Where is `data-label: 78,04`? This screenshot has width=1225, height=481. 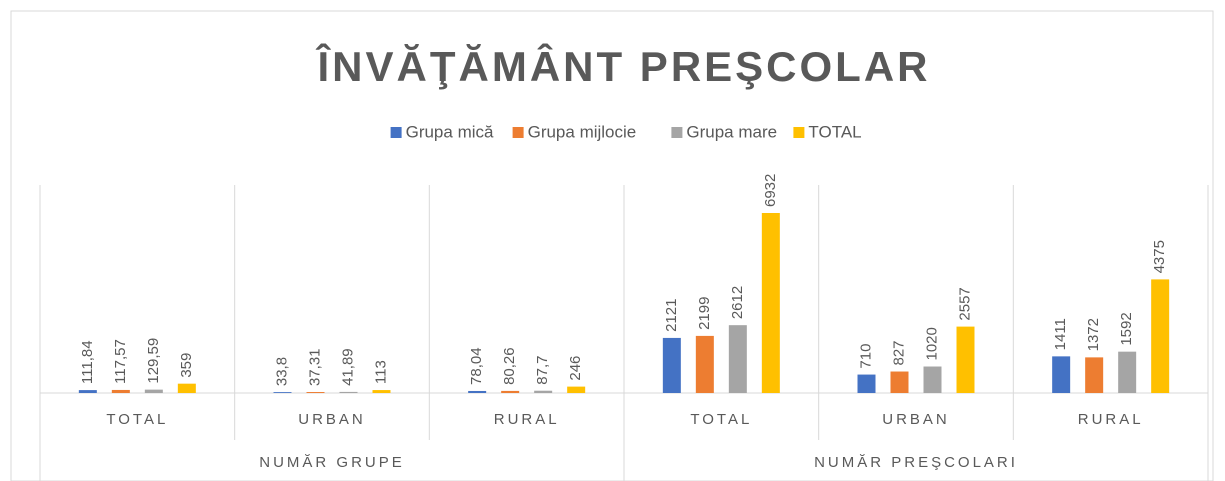
data-label: 78,04 is located at coordinates (476, 366).